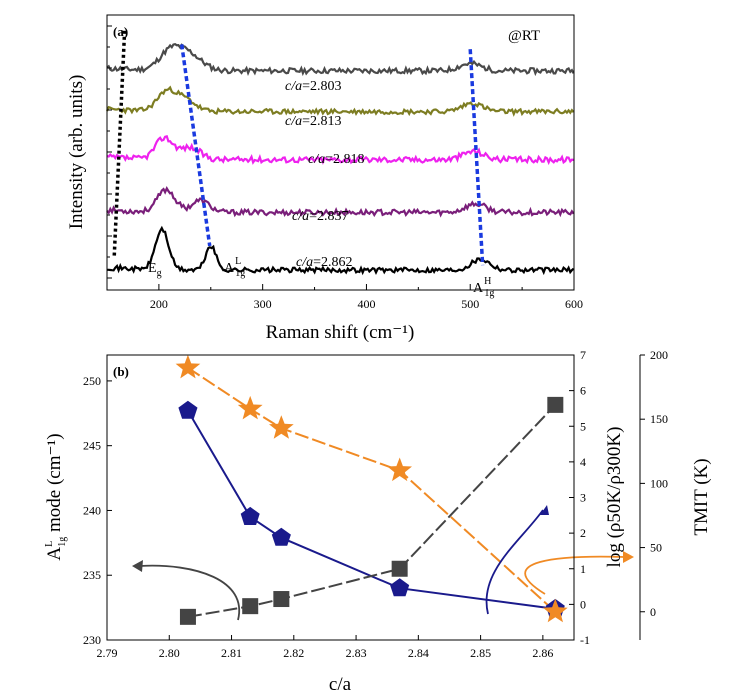  What do you see at coordinates (344, 297) in the screenshot?
I see `panel-a-x-ticks: 200 300 400 500 600` at bounding box center [344, 297].